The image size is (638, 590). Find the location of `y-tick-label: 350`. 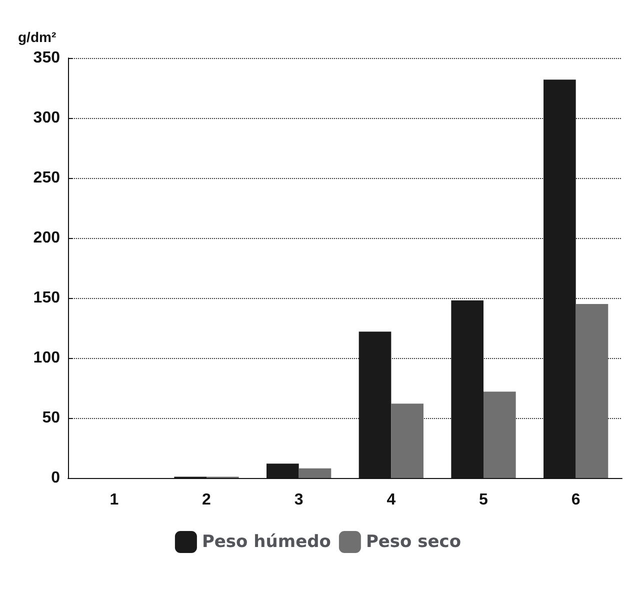

y-tick-label: 350 is located at coordinates (46, 58).